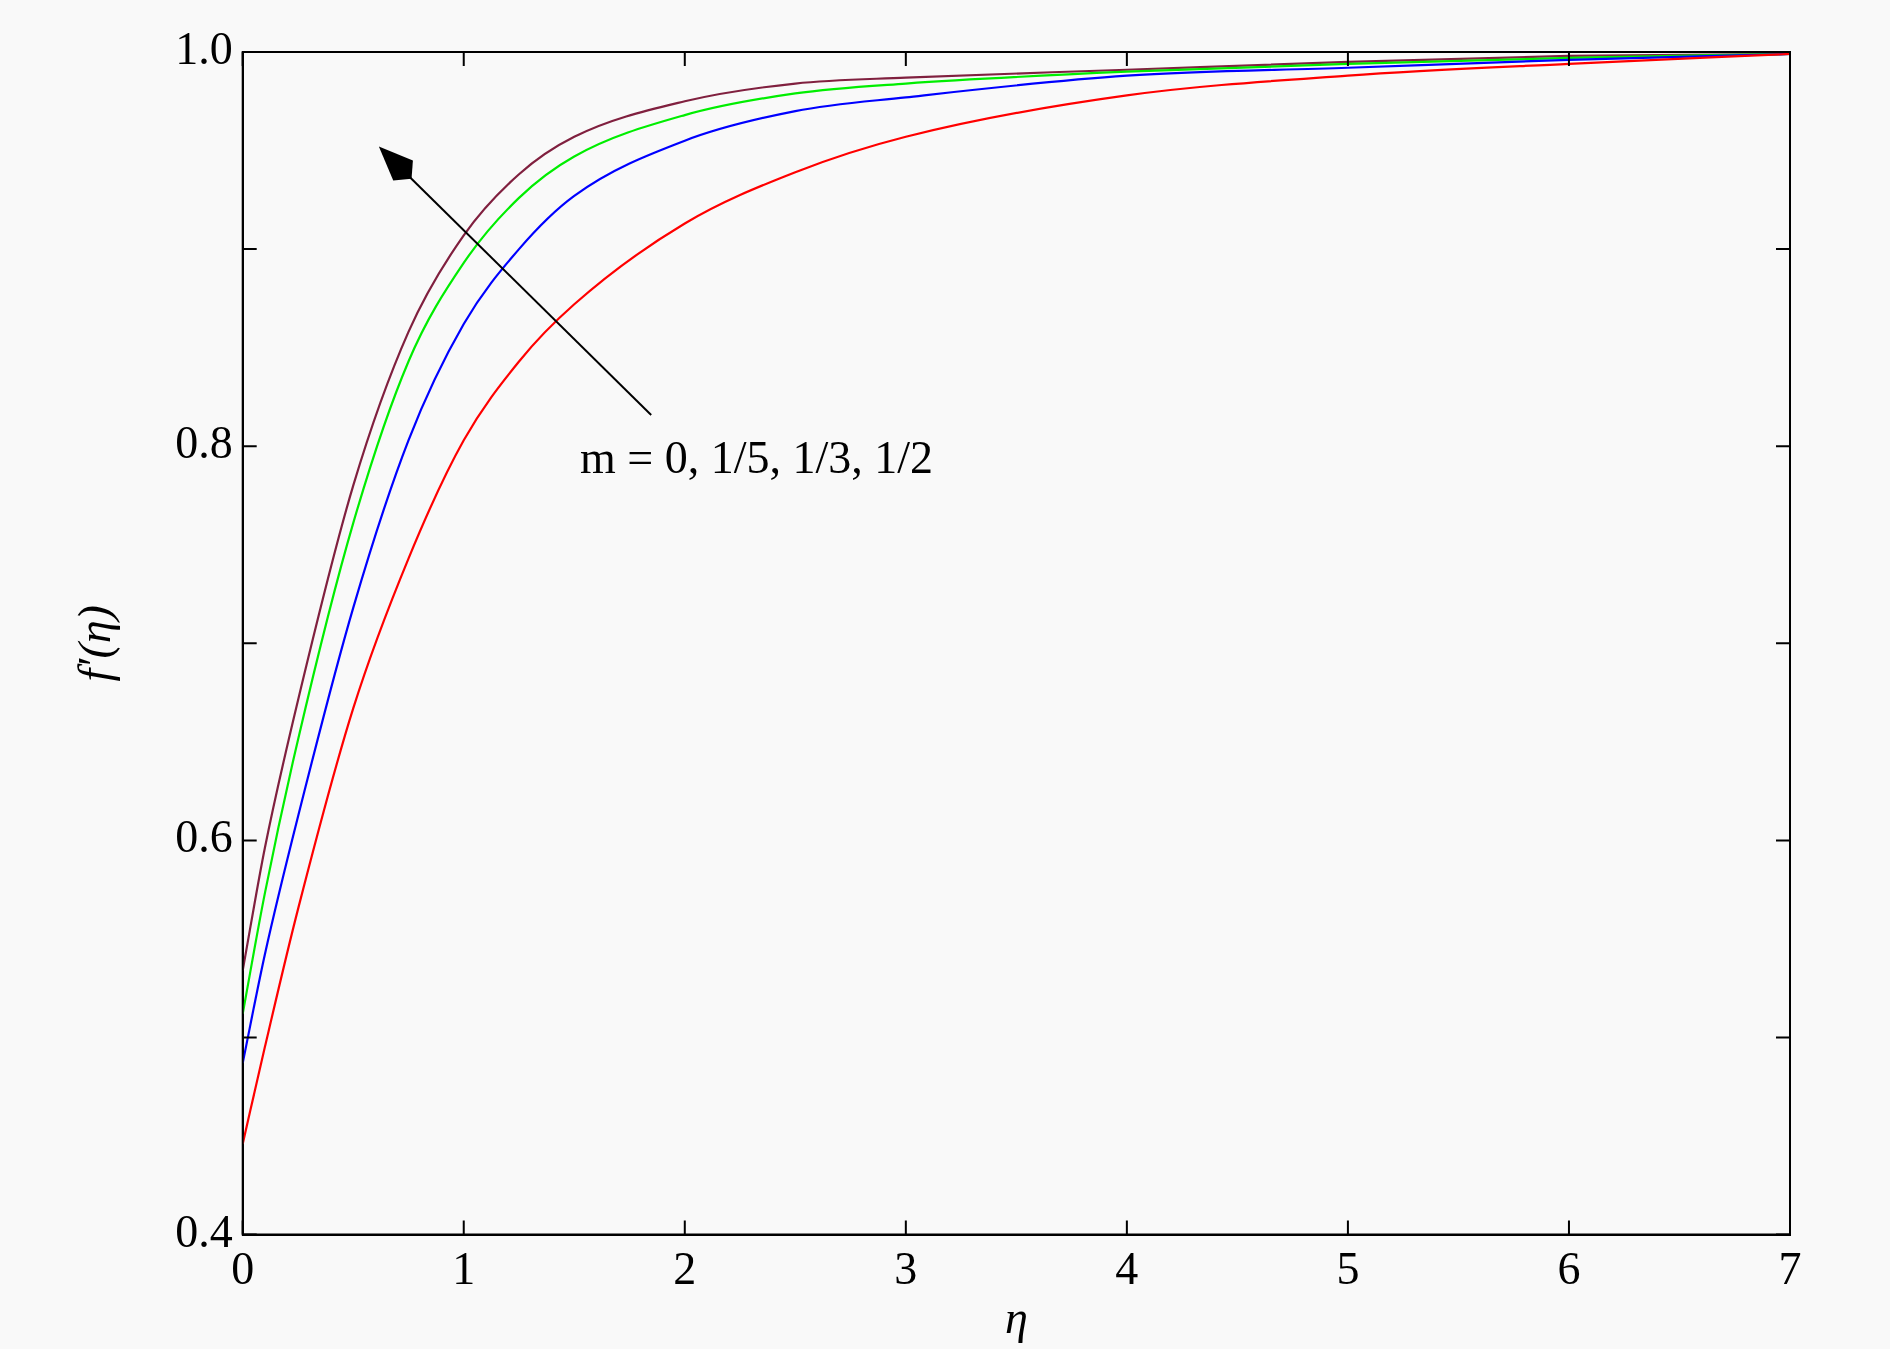 This screenshot has height=1349, width=1890. What do you see at coordinates (1790, 1269) in the screenshot?
I see `x-tick-label: 7` at bounding box center [1790, 1269].